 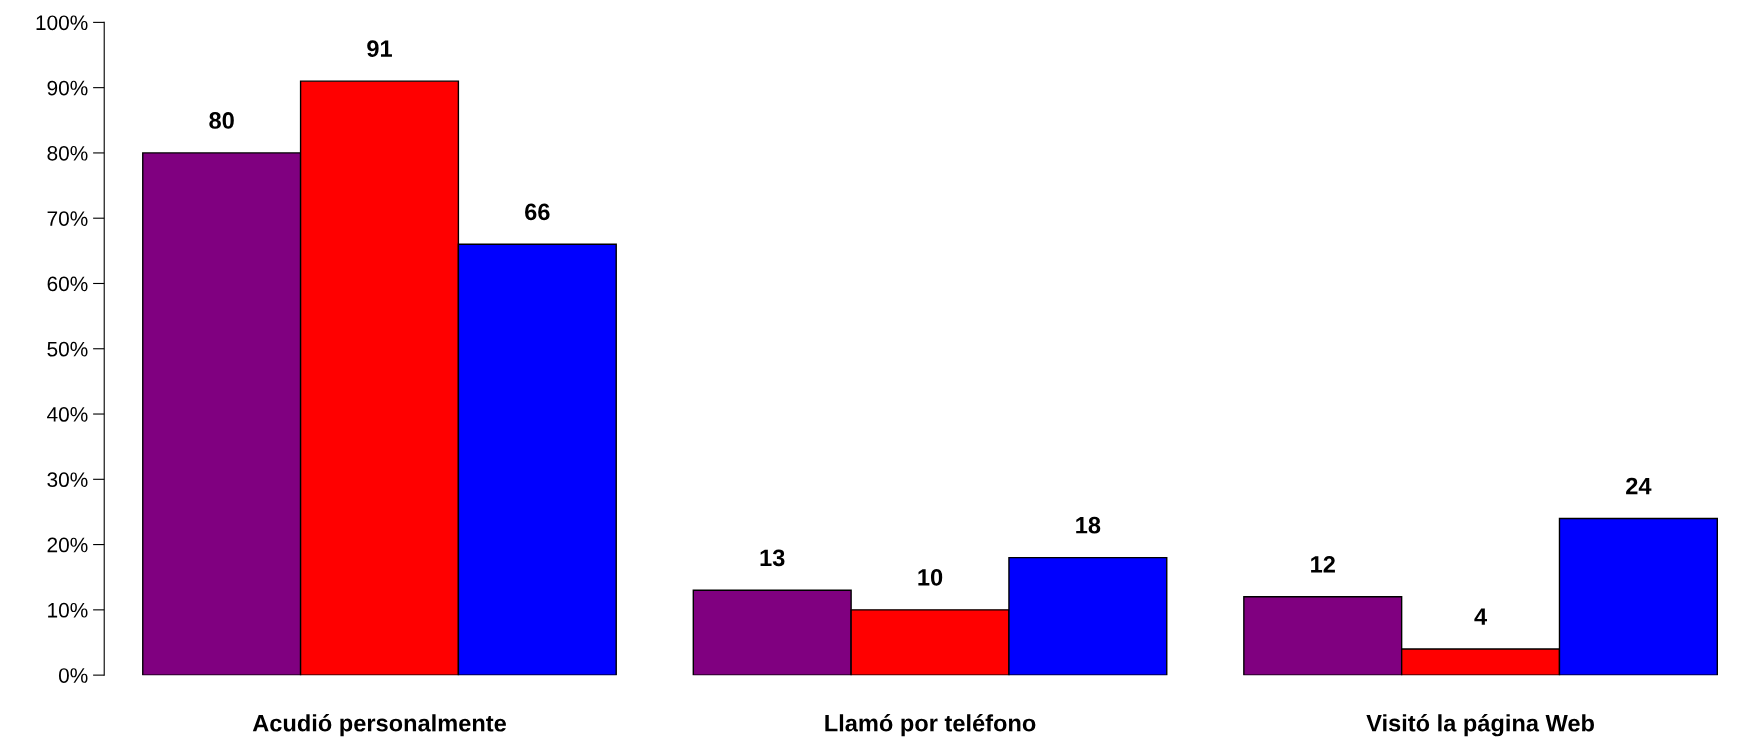 What do you see at coordinates (67, 349) in the screenshot?
I see `y-tick-label: 50%` at bounding box center [67, 349].